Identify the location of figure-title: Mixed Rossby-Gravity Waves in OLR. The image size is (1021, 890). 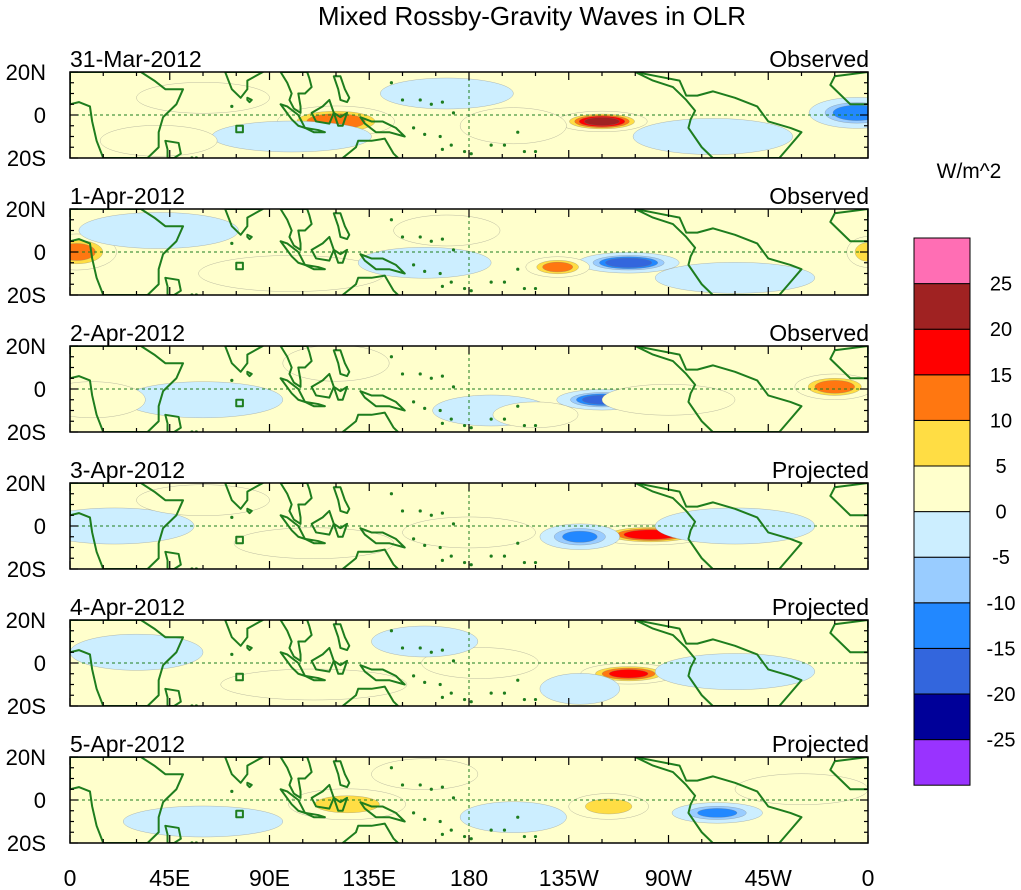
(532, 16).